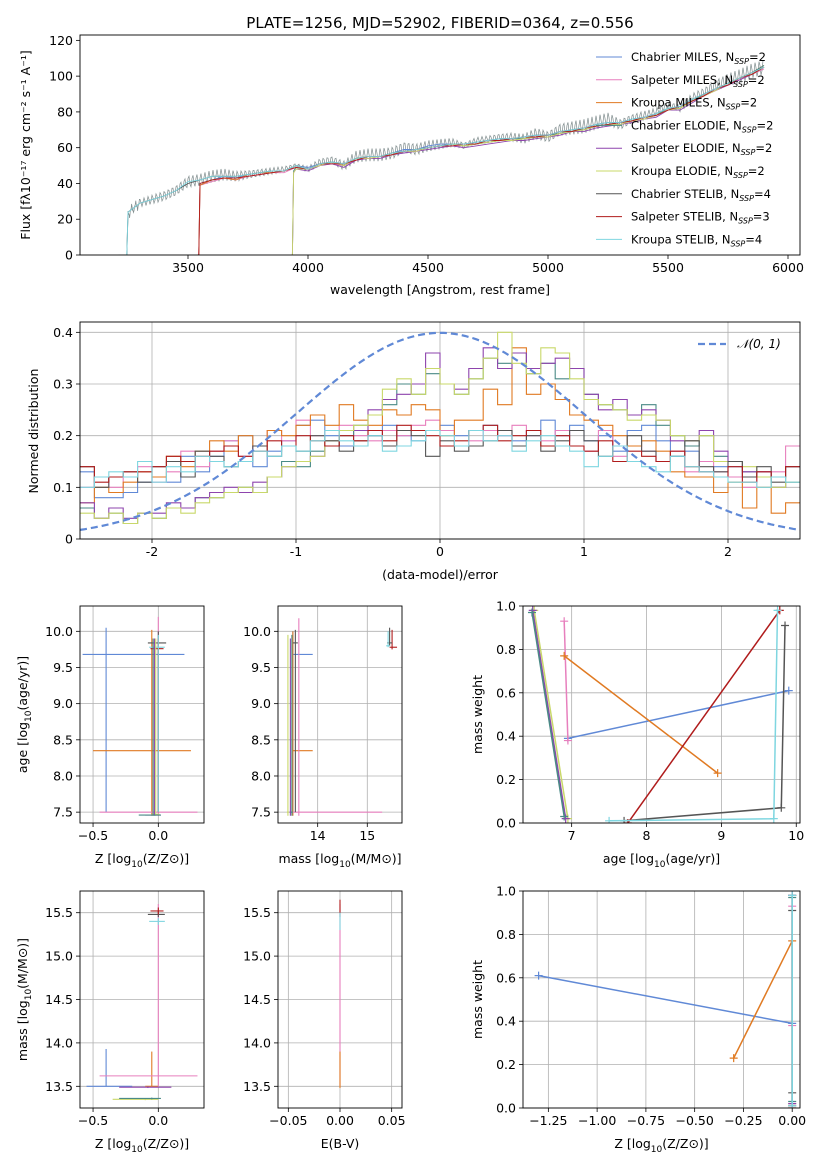 Image resolution: width=819 pixels, height=1170 pixels. Describe the element at coordinates (698, 58) in the screenshot. I see `legend-entry: Chabrier MILES, NSSP=2` at that location.